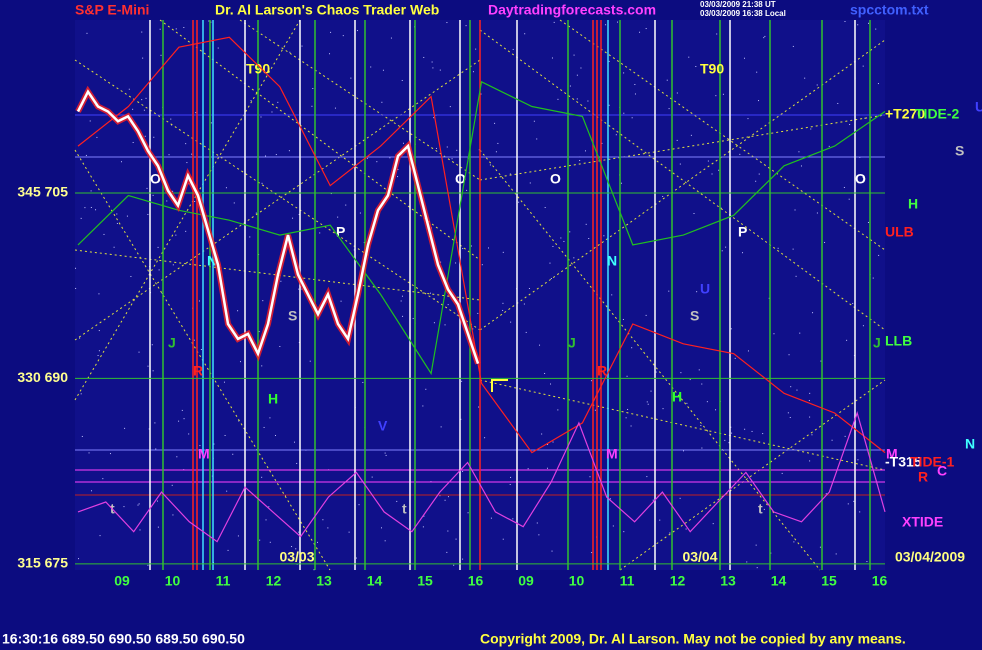  What do you see at coordinates (889, 10) in the screenshot?
I see `file: spcctom.txt` at bounding box center [889, 10].